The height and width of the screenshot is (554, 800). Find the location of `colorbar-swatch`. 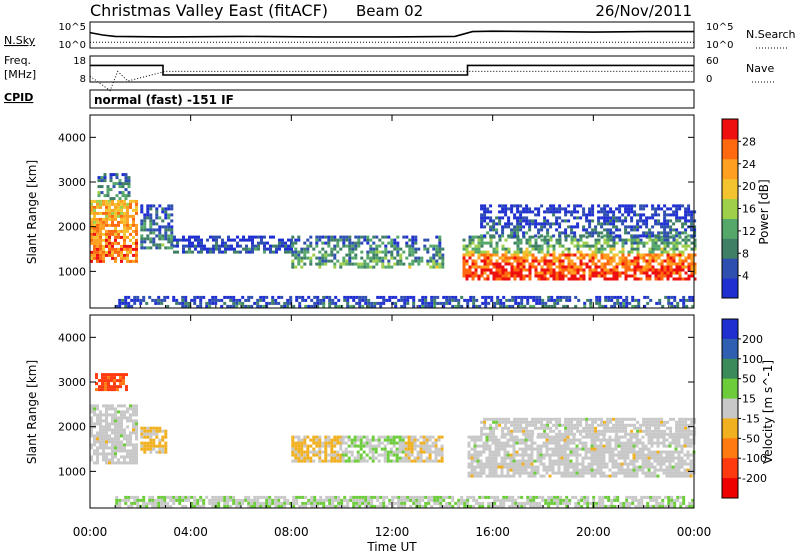

colorbar-swatch is located at coordinates (730, 268).